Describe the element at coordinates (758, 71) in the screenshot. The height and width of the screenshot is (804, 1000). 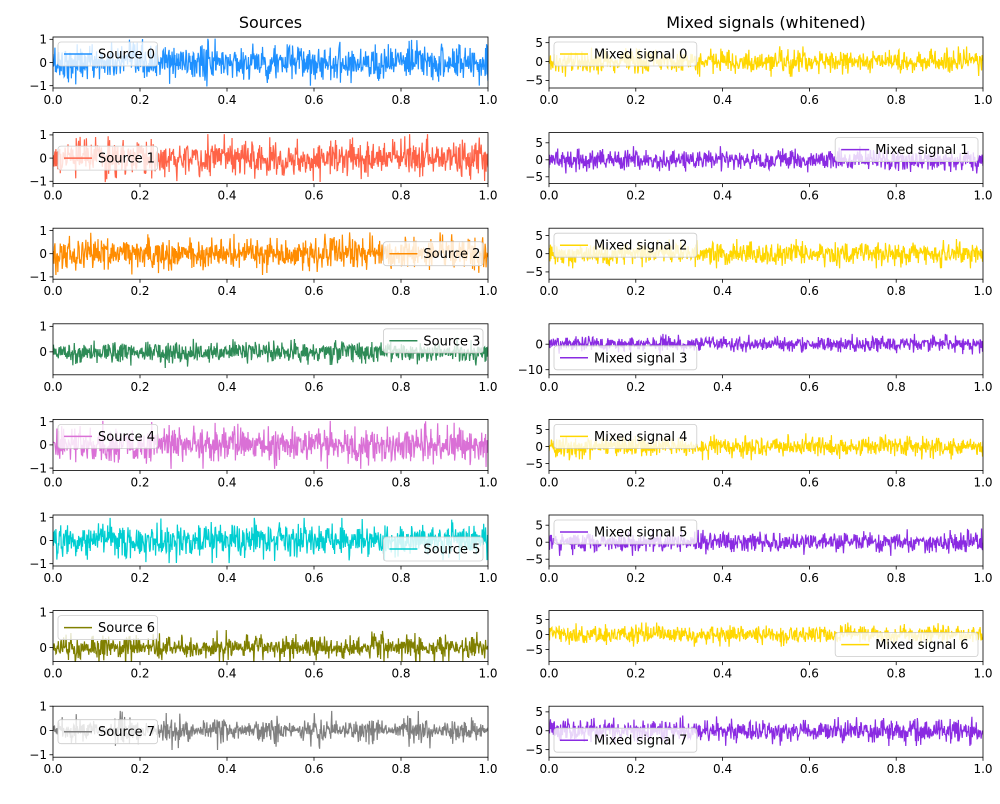
I see `panel-8: 0.0 0.2 0.4 0.6 0.8 1.0 −5 0 5 Mixed signal 0` at that location.